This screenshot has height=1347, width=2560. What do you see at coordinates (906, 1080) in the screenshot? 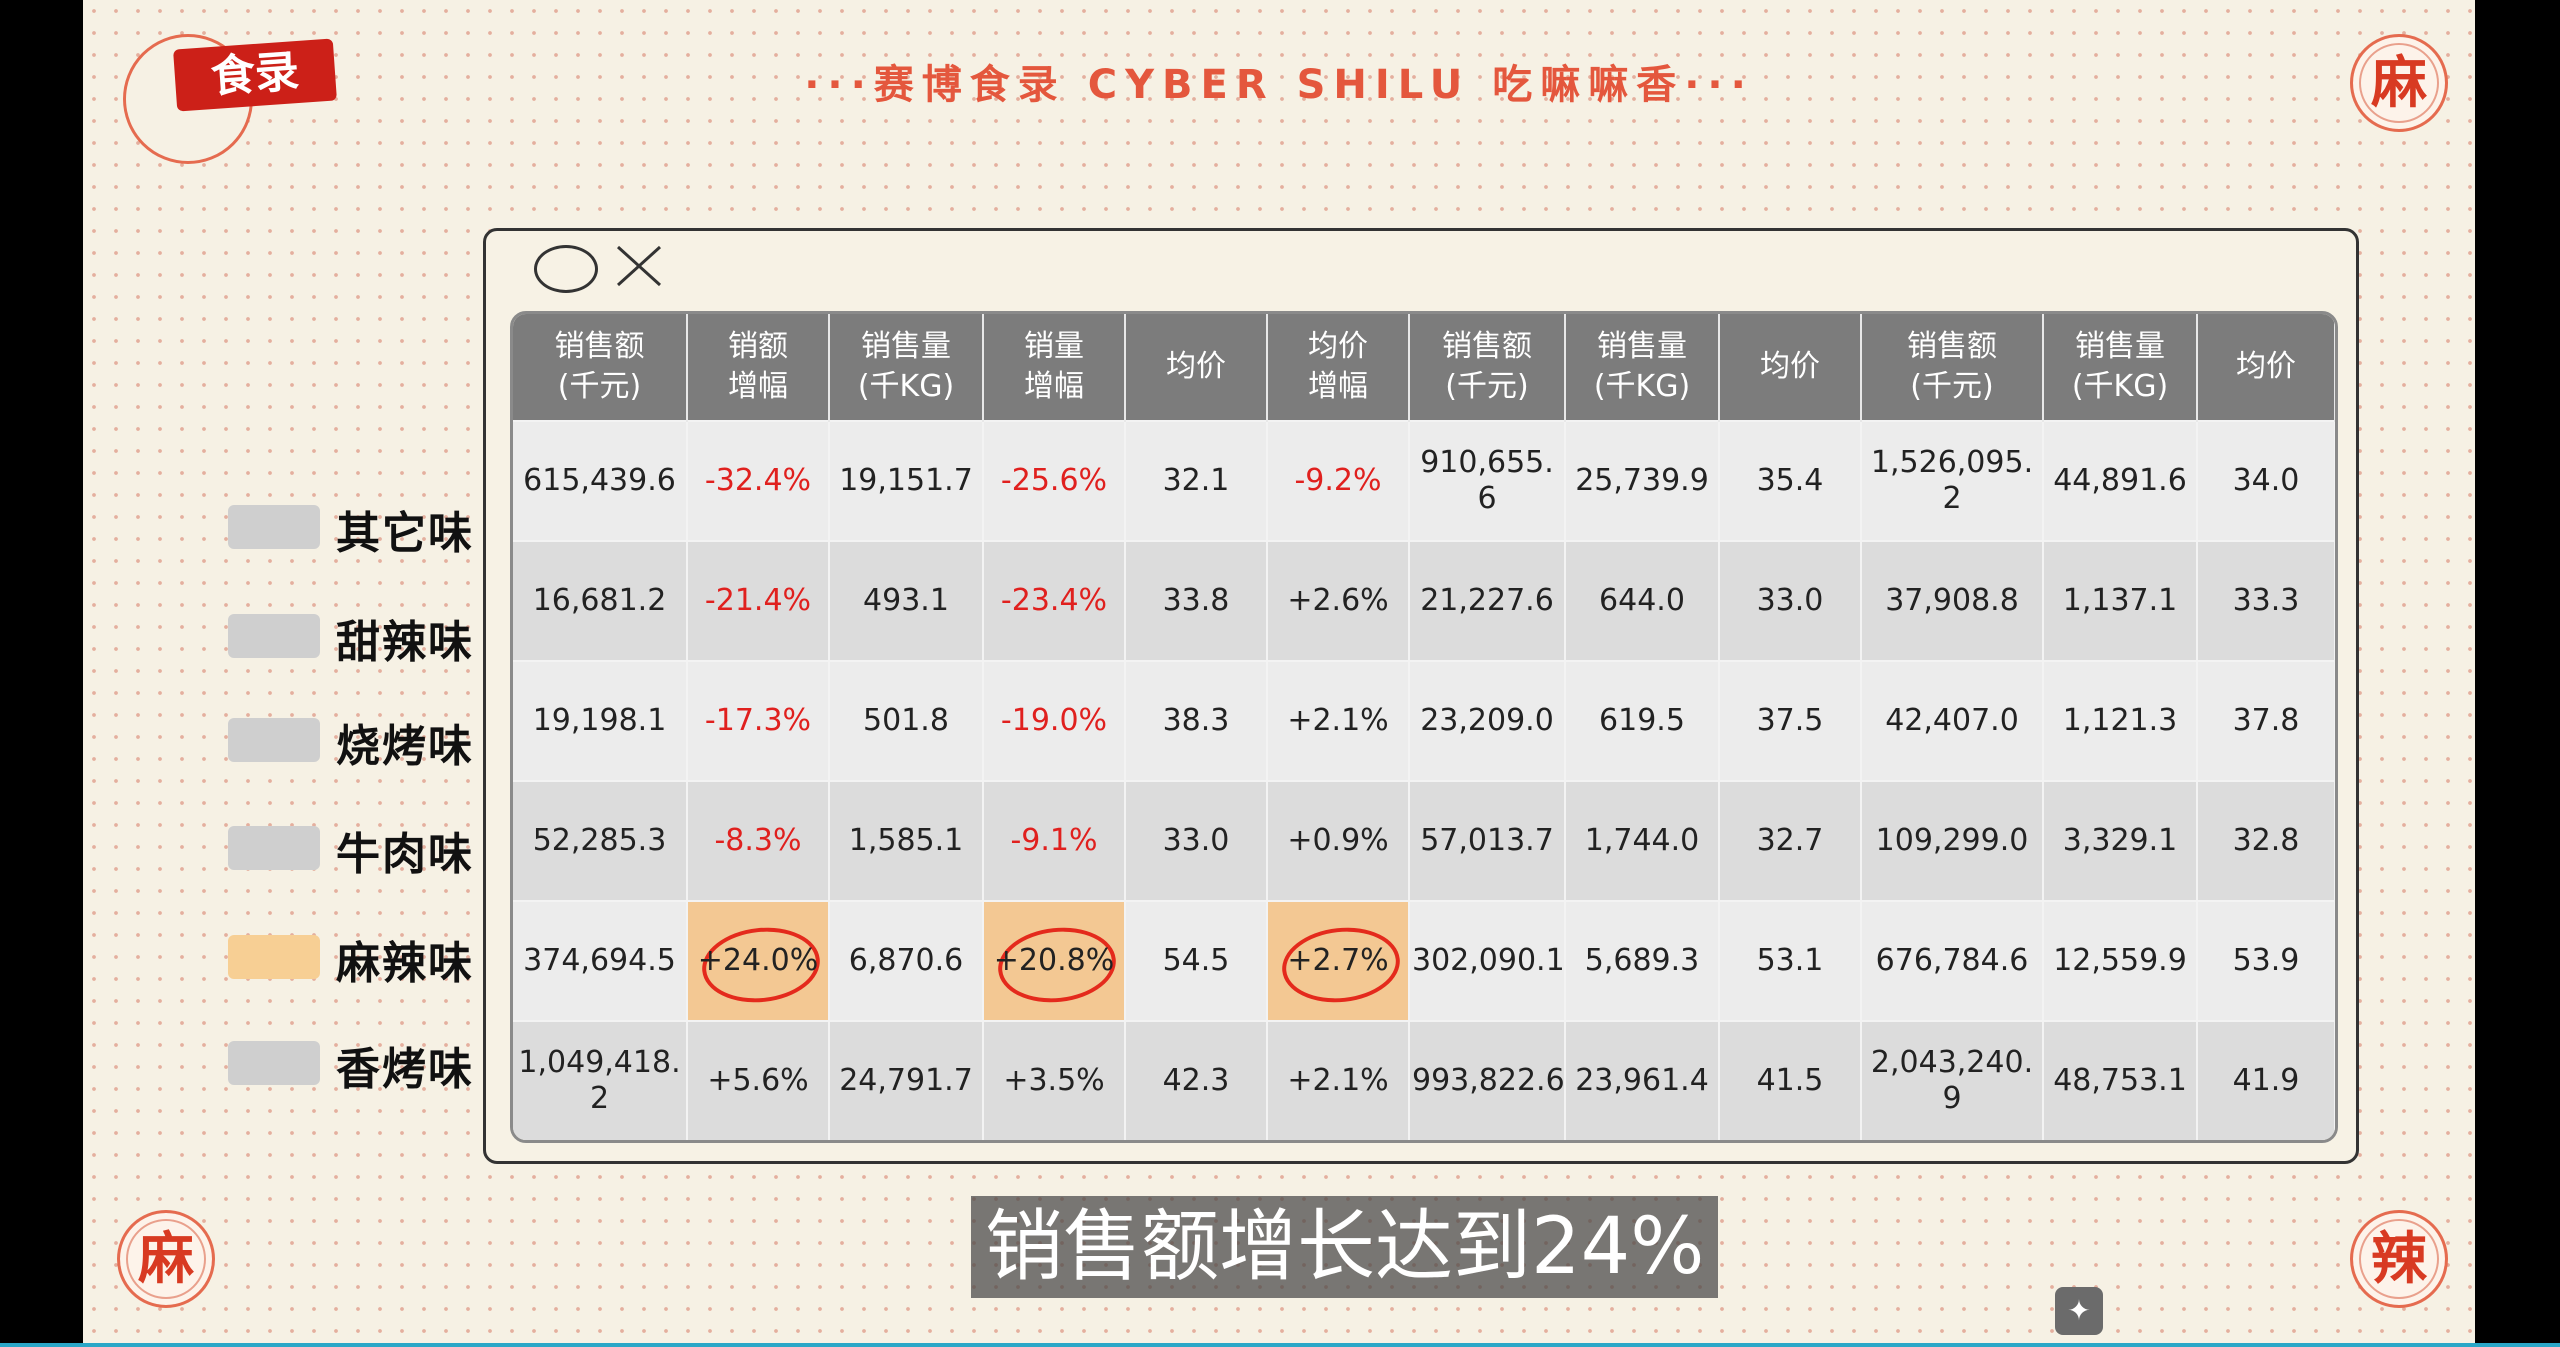
I see `table-cell: 24,791.7` at bounding box center [906, 1080].